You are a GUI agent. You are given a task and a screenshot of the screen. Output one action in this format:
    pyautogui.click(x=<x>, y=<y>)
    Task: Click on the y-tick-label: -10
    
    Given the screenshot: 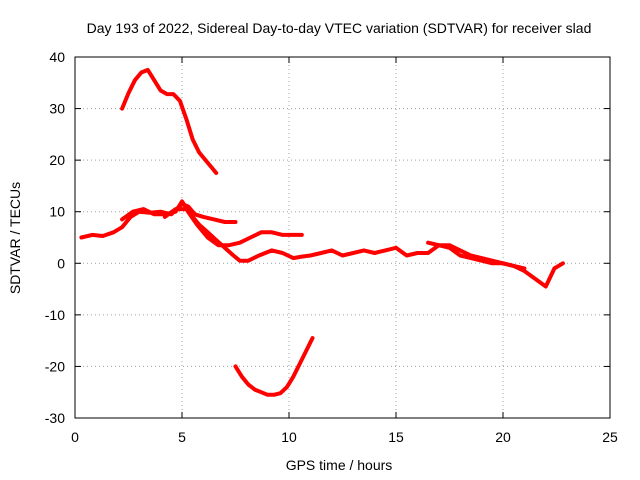 What is the action you would take?
    pyautogui.click(x=55, y=315)
    